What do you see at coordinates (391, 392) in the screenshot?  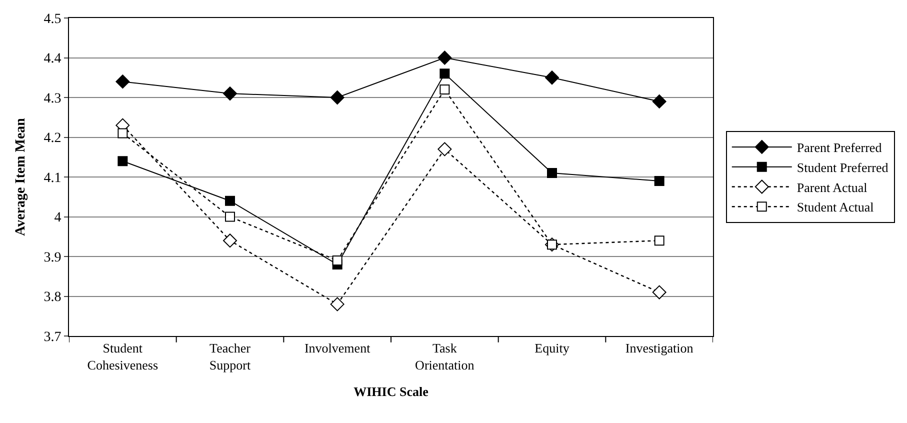 I see `x-axis-title: WIHIC Scale` at bounding box center [391, 392].